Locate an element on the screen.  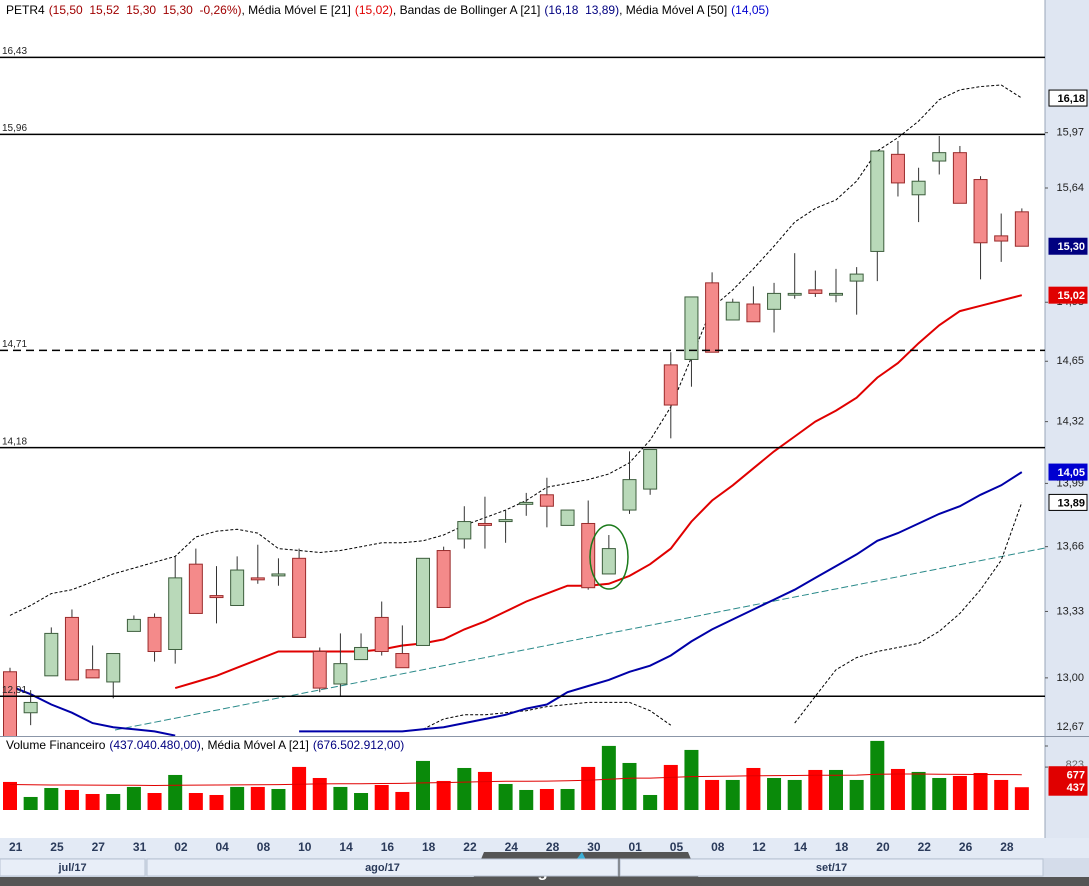
legend-name: Média Móvel E [21] is located at coordinates (299, 10).